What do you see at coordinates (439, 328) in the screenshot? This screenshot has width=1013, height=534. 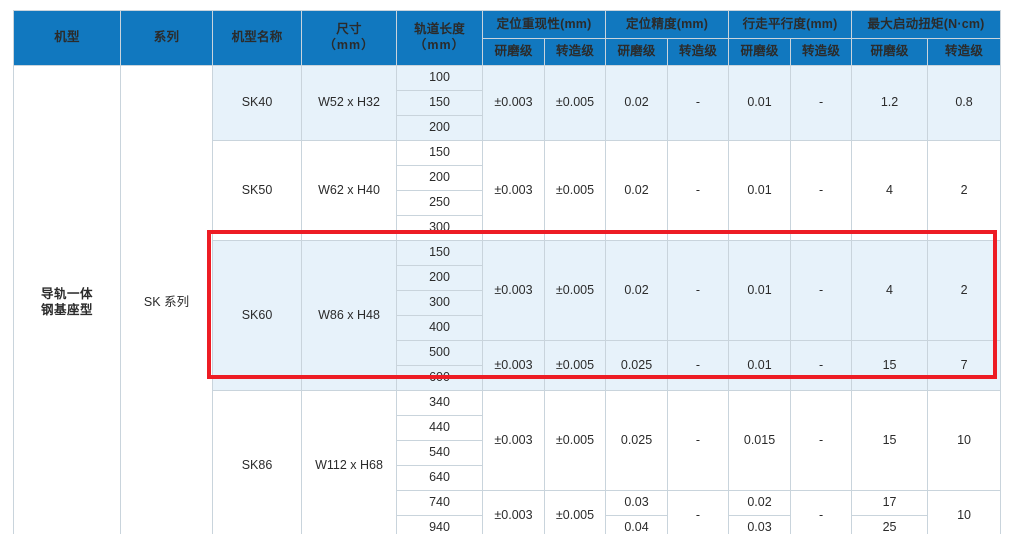 I see `cell-track-length: 400` at bounding box center [439, 328].